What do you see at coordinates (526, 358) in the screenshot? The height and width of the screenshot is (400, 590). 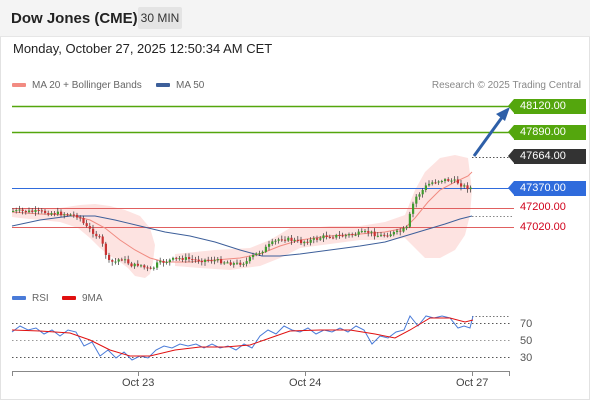 I see `rsi-tick-30: 30` at bounding box center [526, 358].